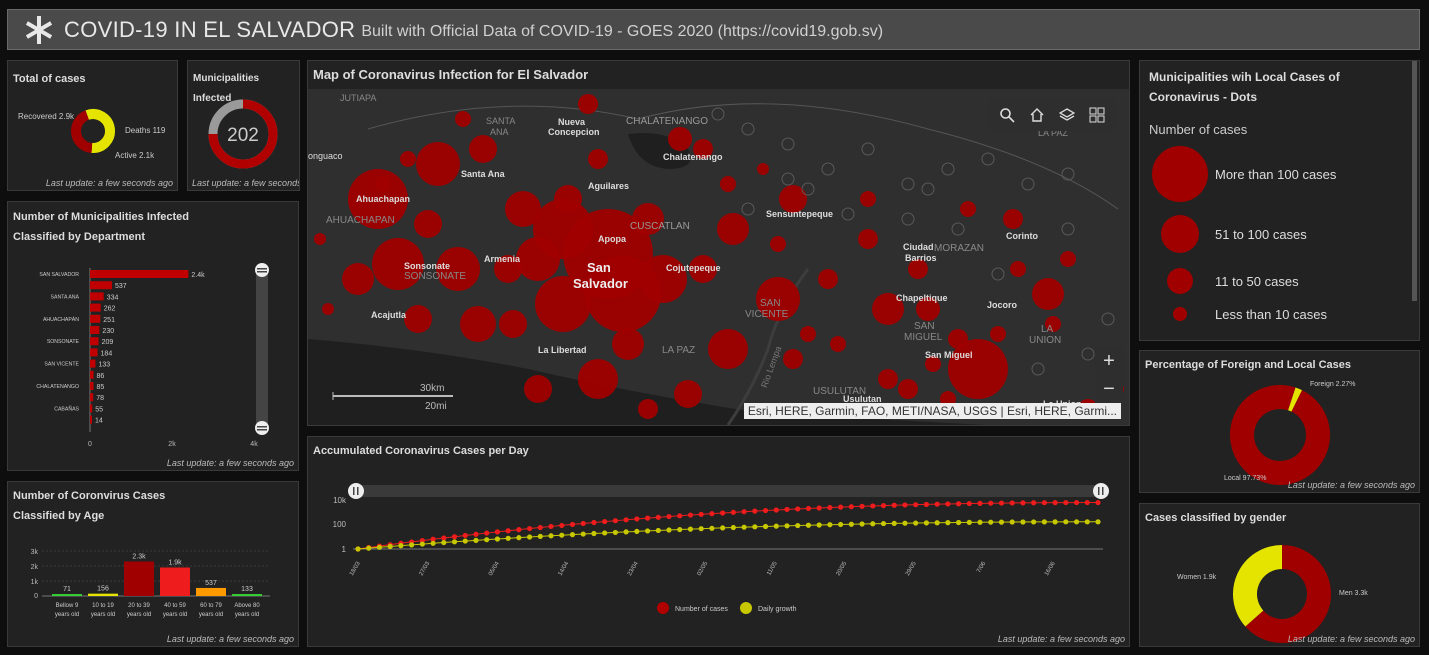 The height and width of the screenshot is (655, 1429). What do you see at coordinates (100, 131) in the screenshot?
I see `slice-recovered` at bounding box center [100, 131].